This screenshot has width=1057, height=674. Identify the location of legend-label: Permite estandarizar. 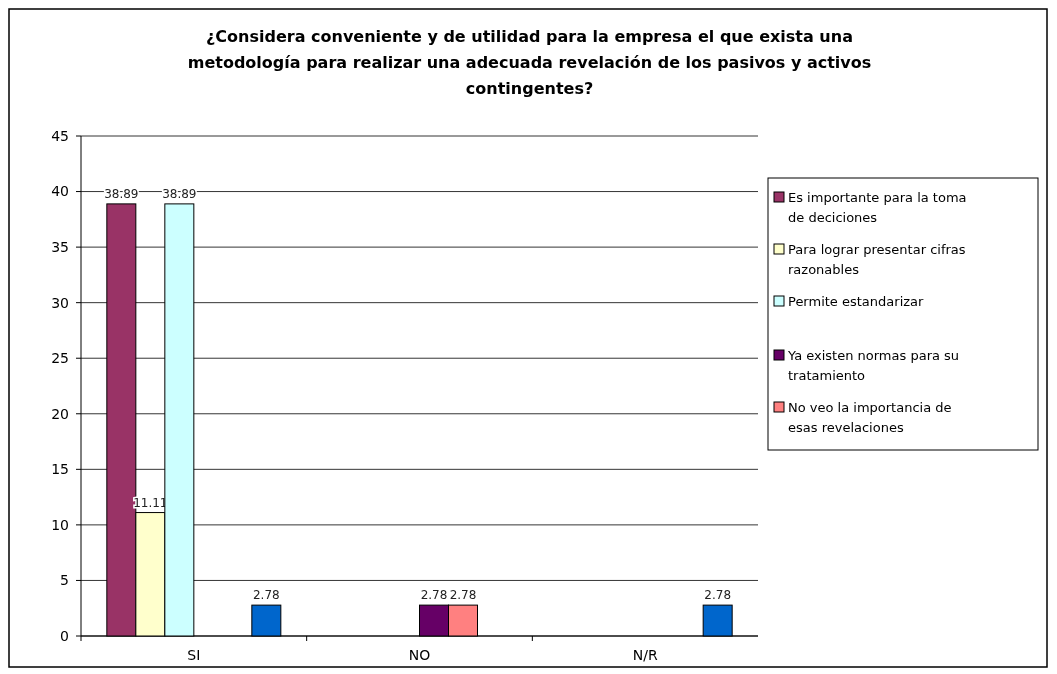
(856, 301).